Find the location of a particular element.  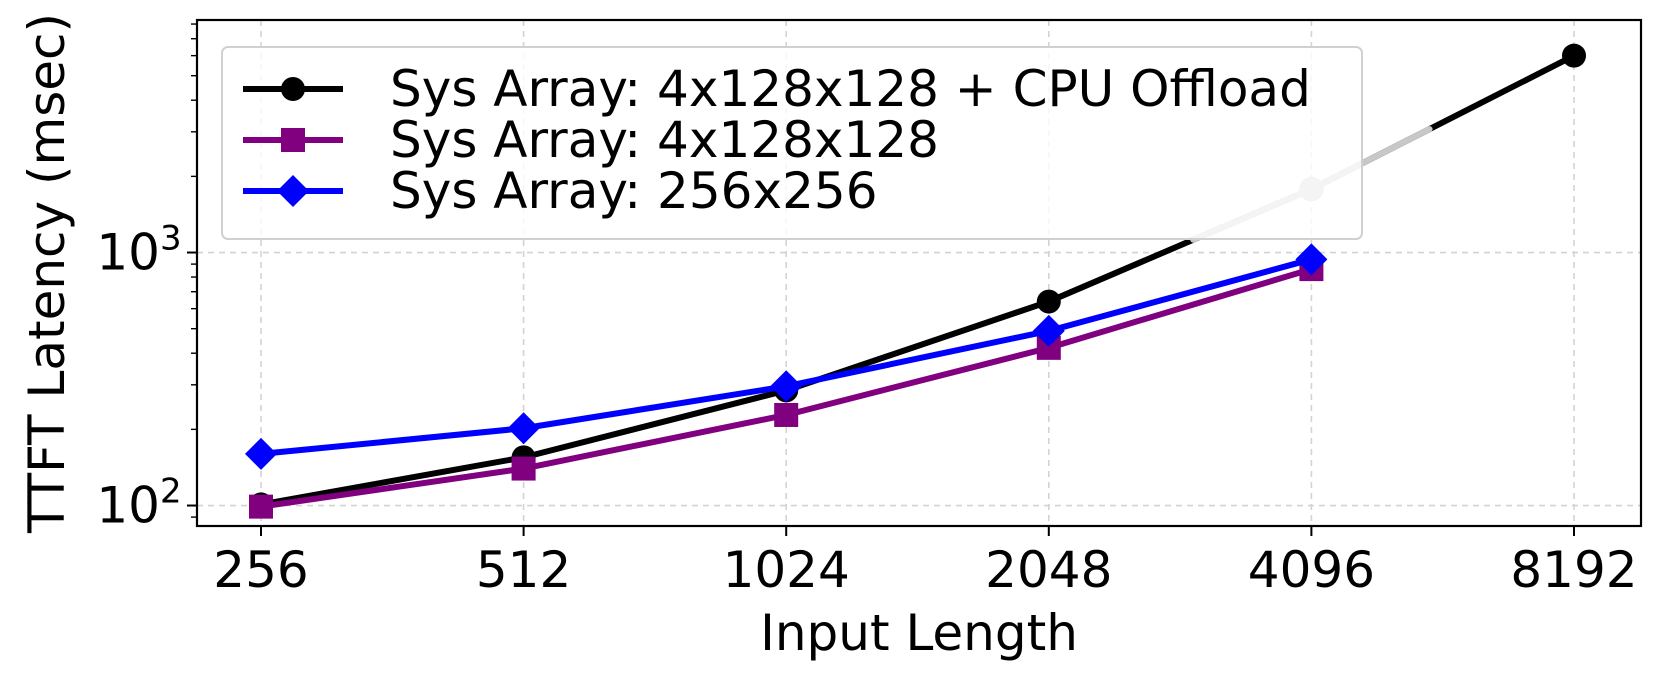

x-tick-label: 2048 is located at coordinates (1048, 570).